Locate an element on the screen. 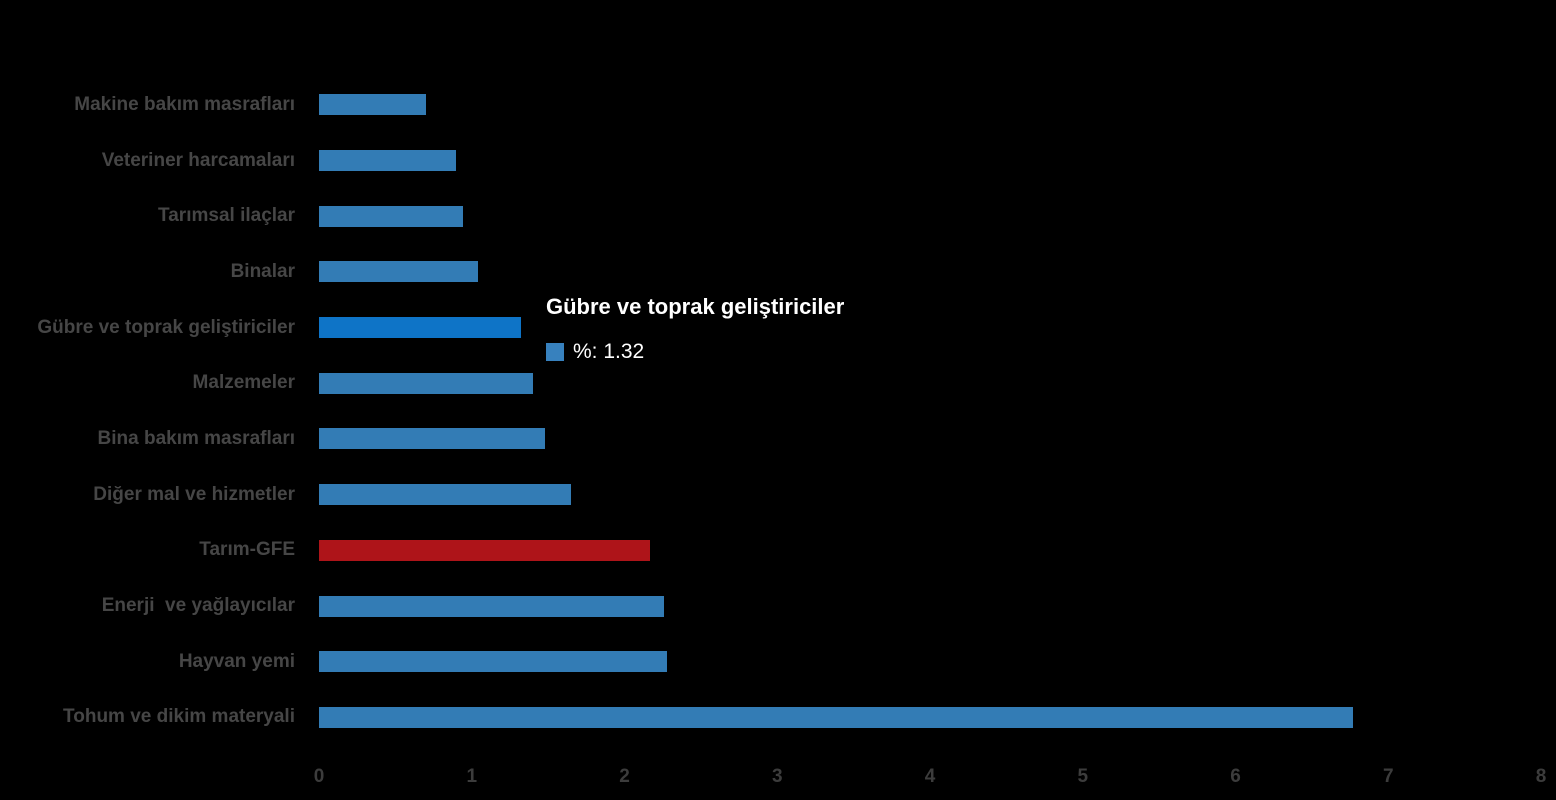 This screenshot has width=1556, height=800. x-tick-label: 4 is located at coordinates (930, 776).